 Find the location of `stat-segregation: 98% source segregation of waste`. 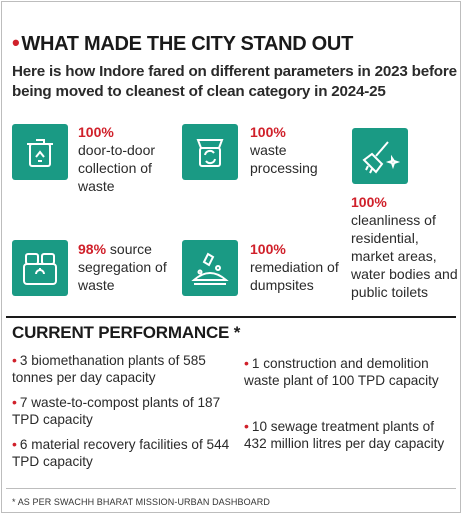

stat-segregation: 98% source segregation of waste is located at coordinates (122, 267).